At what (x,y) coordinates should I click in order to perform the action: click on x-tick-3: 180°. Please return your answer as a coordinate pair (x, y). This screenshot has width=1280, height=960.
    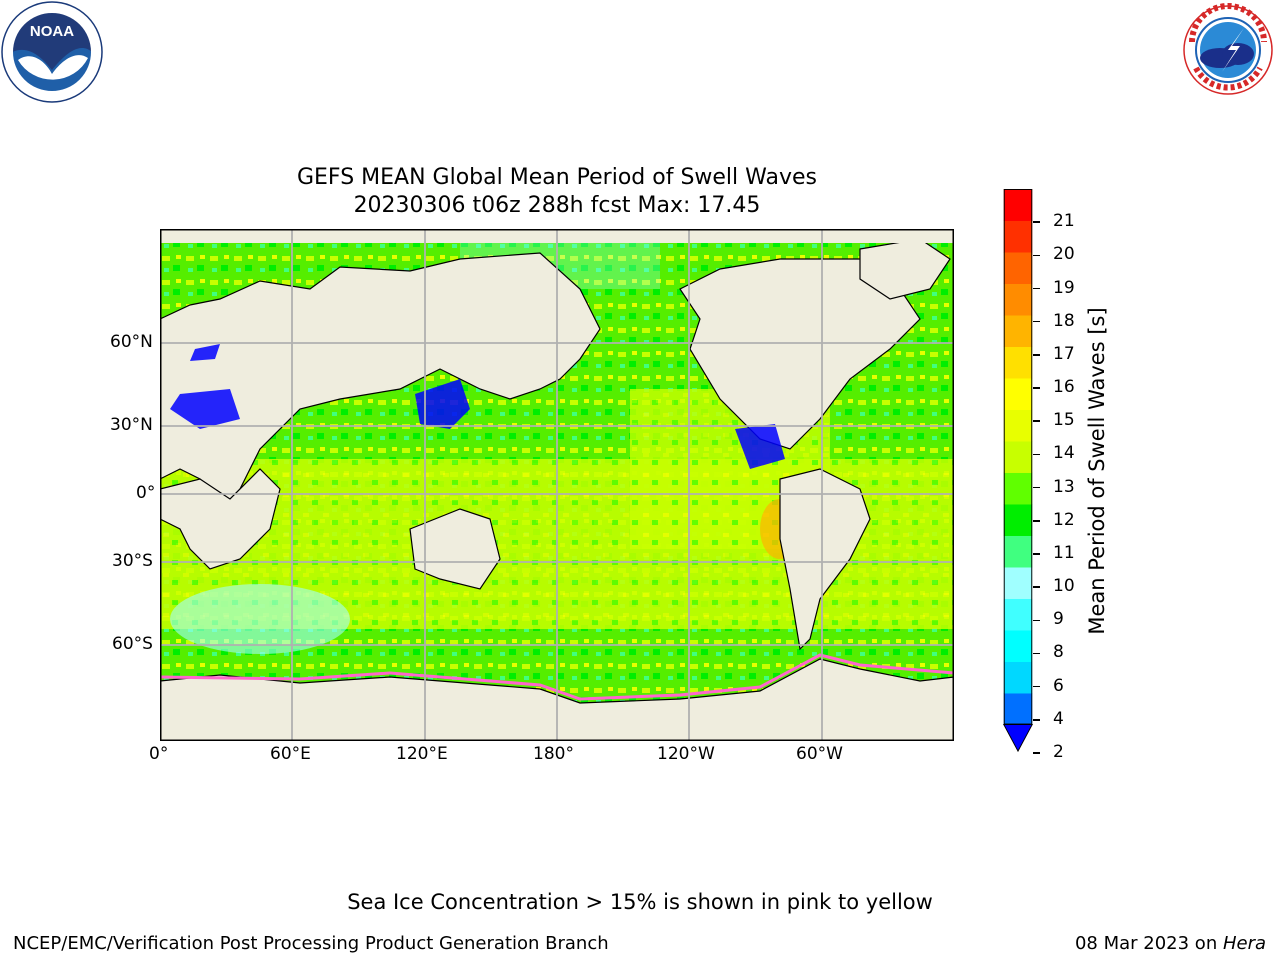
    Looking at the image, I should click on (553, 754).